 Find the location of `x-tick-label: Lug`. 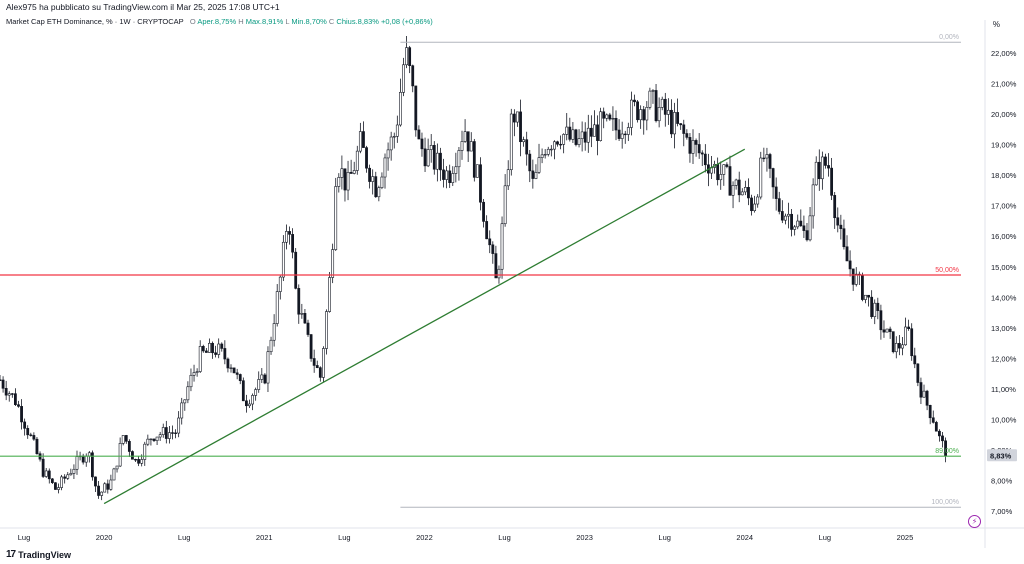

x-tick-label: Lug is located at coordinates (24, 537).